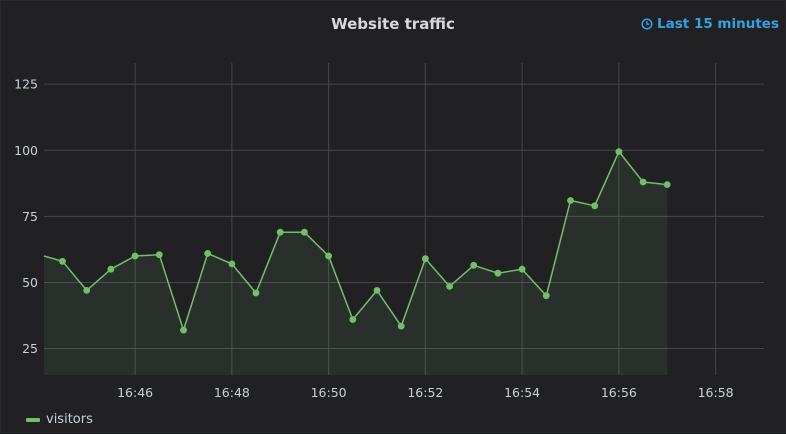  Describe the element at coordinates (522, 392) in the screenshot. I see `x-tick-label: 16:54` at that location.